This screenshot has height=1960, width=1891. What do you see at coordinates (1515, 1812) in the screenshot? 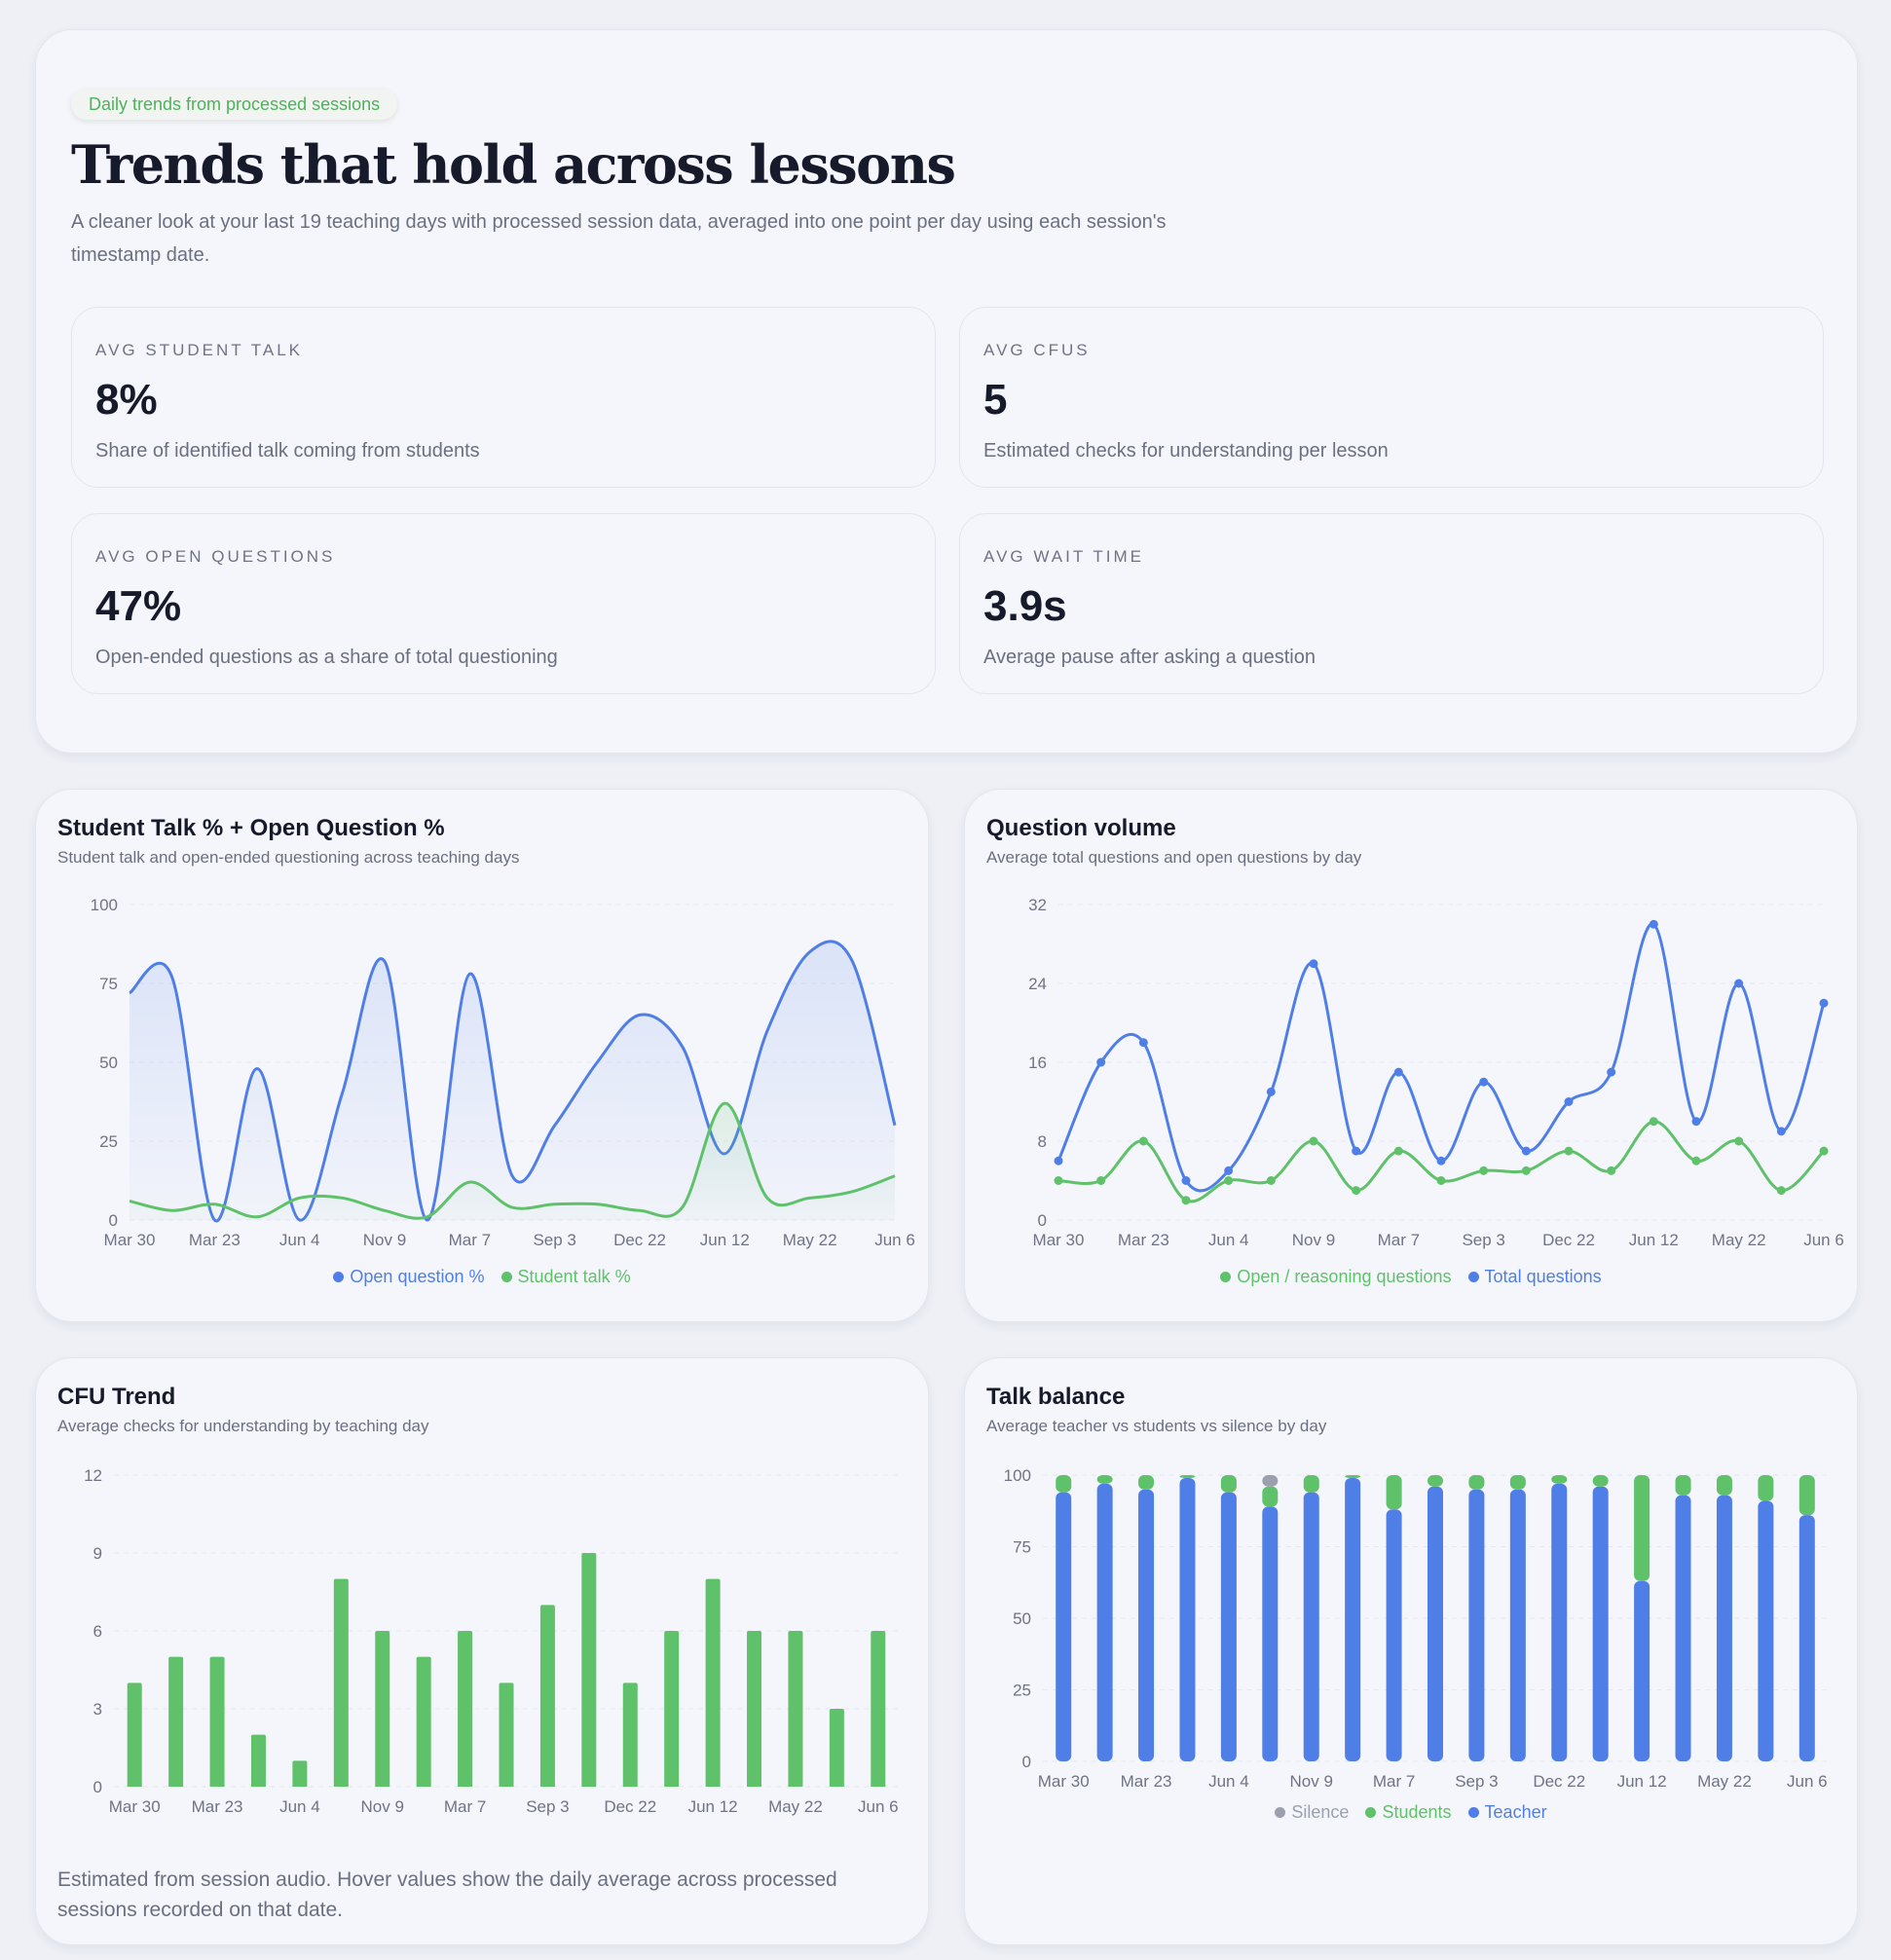
I see `legend-label: Teacher` at bounding box center [1515, 1812].